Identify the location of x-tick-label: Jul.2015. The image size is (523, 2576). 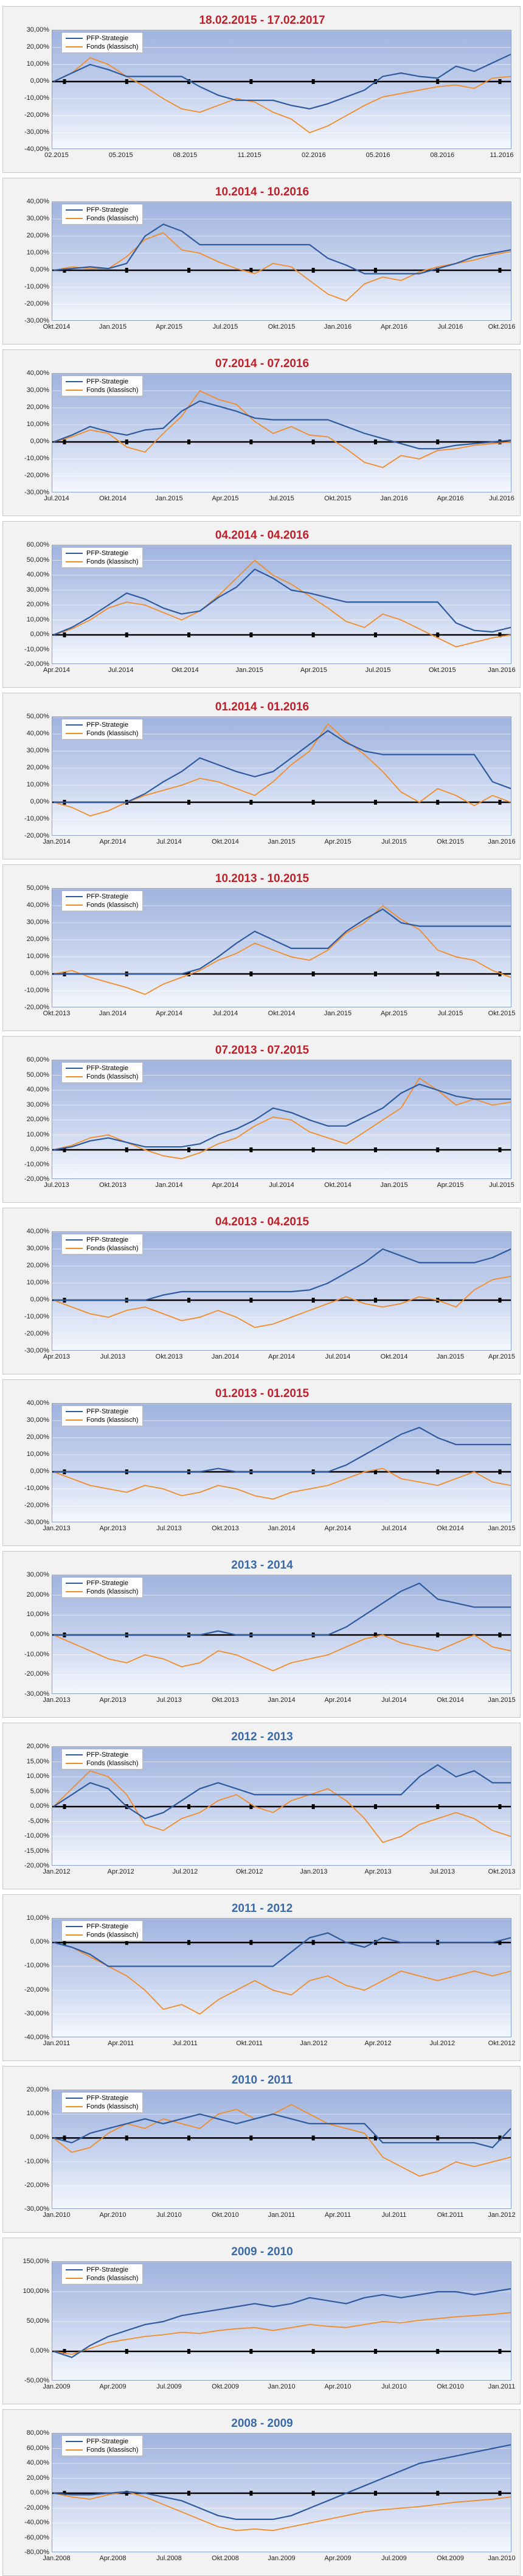
(282, 498).